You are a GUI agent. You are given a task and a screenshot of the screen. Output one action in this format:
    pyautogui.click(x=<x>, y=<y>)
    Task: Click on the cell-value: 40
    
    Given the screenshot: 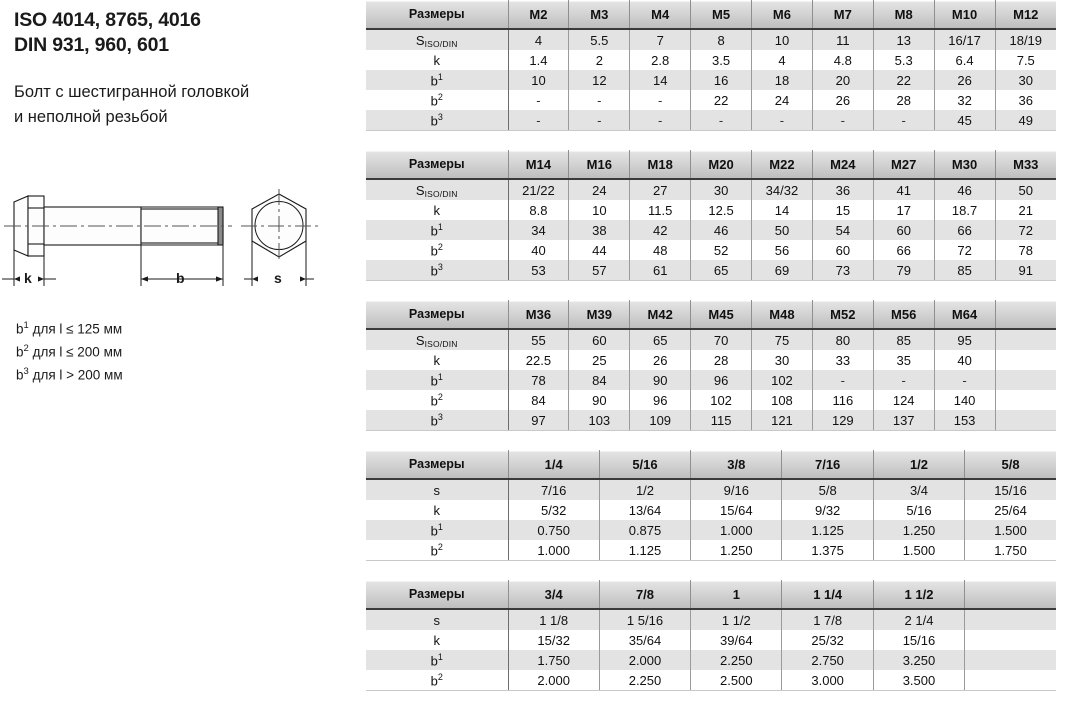 What is the action you would take?
    pyautogui.click(x=965, y=360)
    